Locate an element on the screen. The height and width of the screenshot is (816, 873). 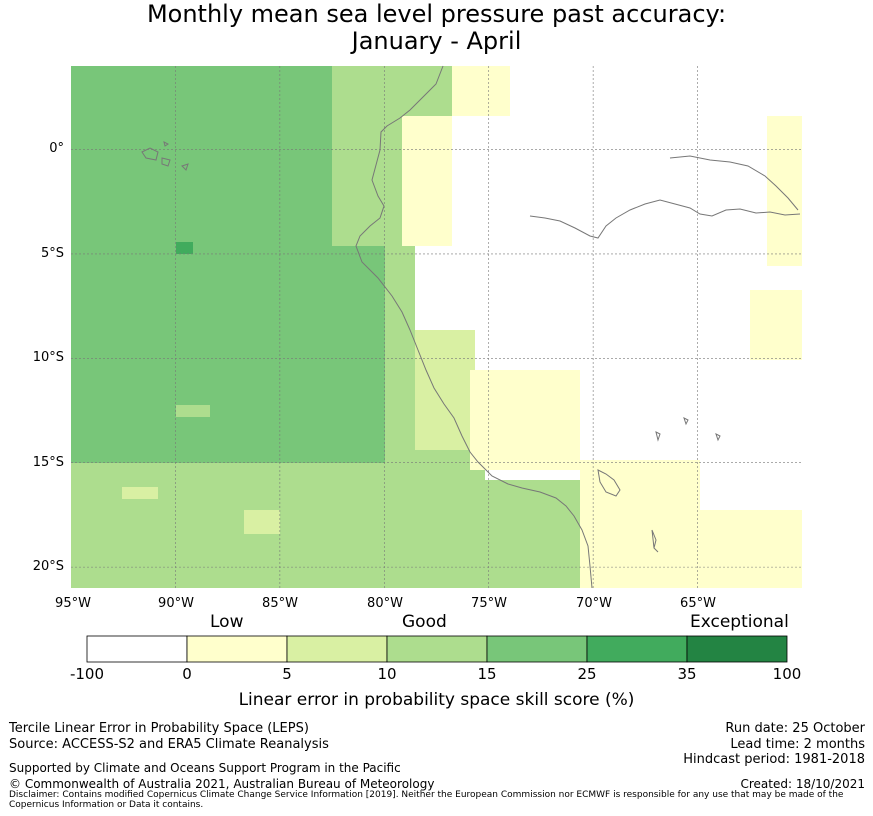
colorbar-tick-0: 0 is located at coordinates (187, 674).